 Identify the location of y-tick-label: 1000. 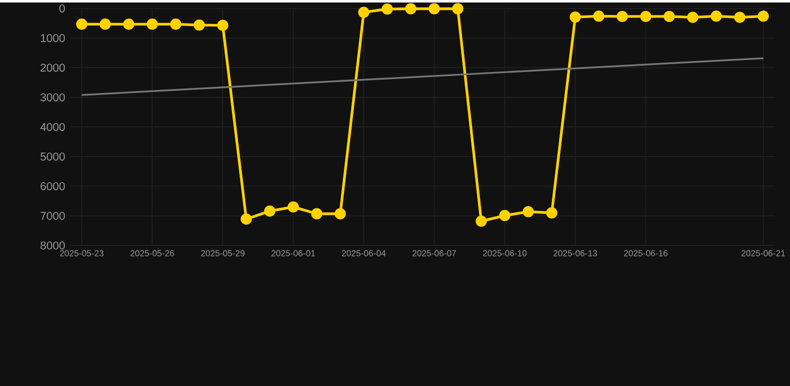
(52, 38).